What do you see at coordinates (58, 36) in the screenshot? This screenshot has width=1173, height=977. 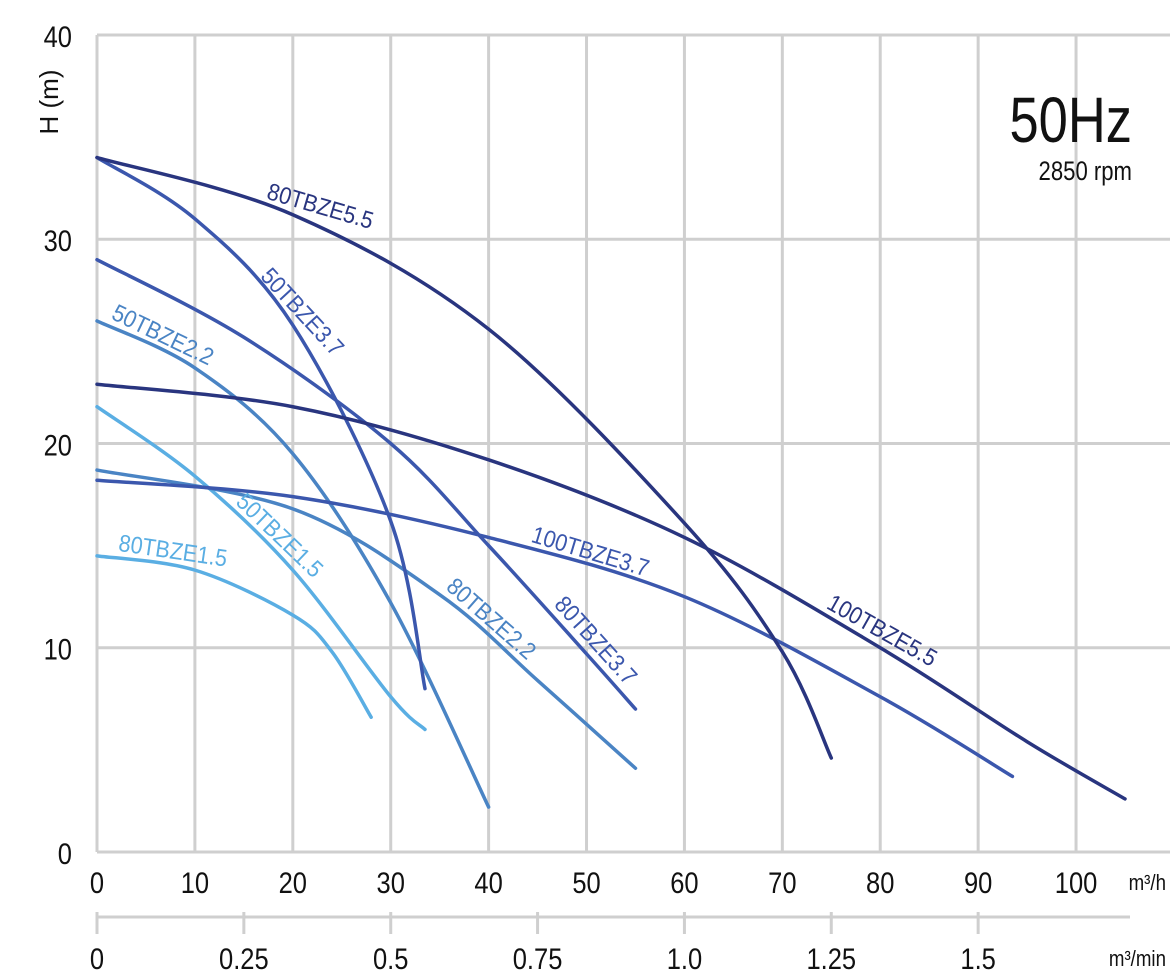 I see `y-tick-label: 40` at bounding box center [58, 36].